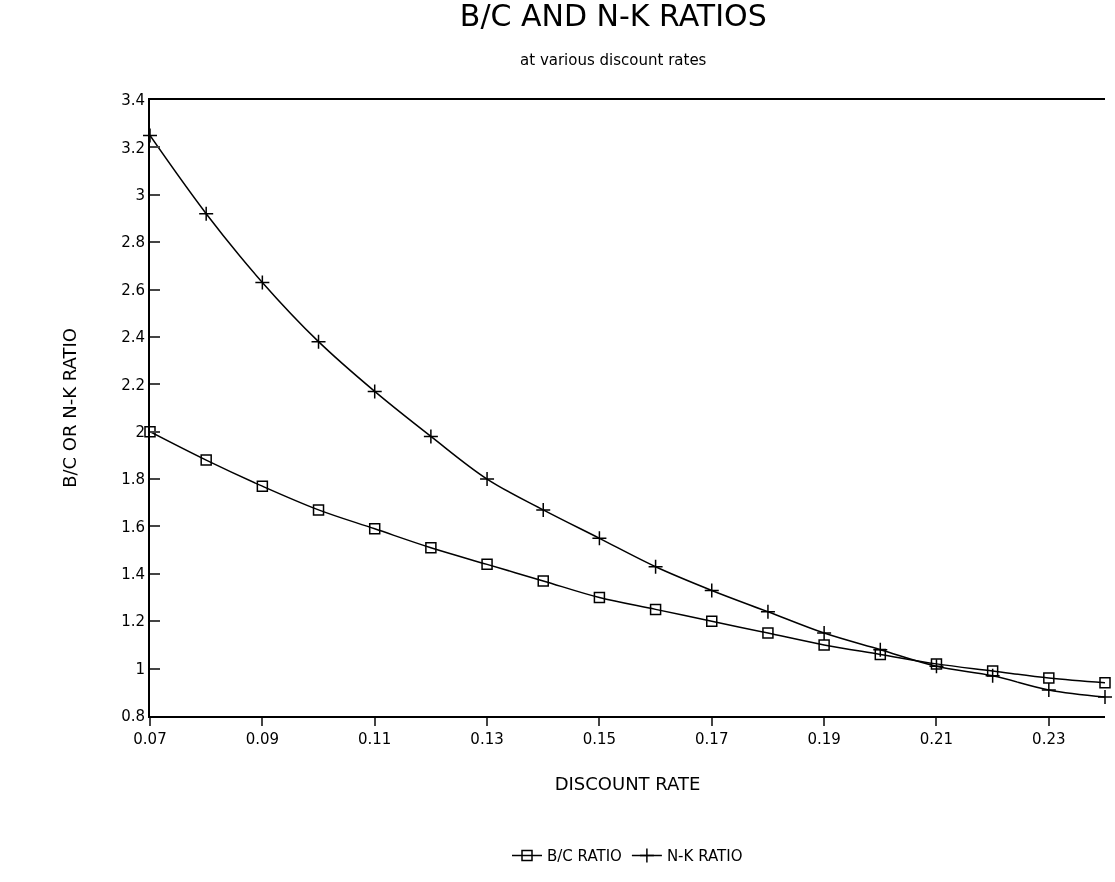 The image size is (1115, 882). I want to click on x-tick-label: 0.15, so click(599, 739).